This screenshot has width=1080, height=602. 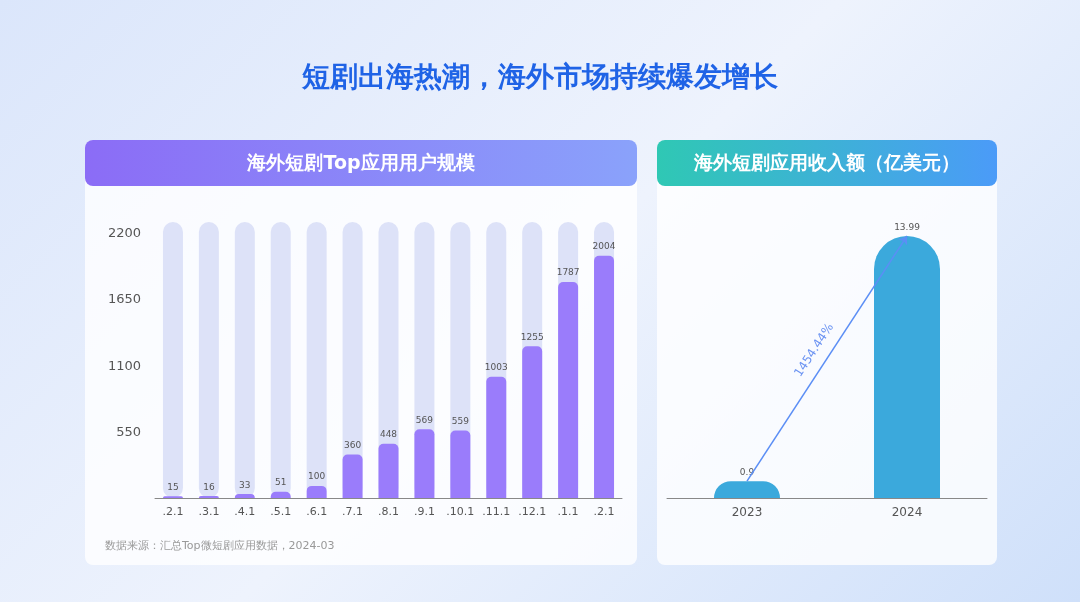 What do you see at coordinates (568, 272) in the screenshot?
I see `data-label: 1787` at bounding box center [568, 272].